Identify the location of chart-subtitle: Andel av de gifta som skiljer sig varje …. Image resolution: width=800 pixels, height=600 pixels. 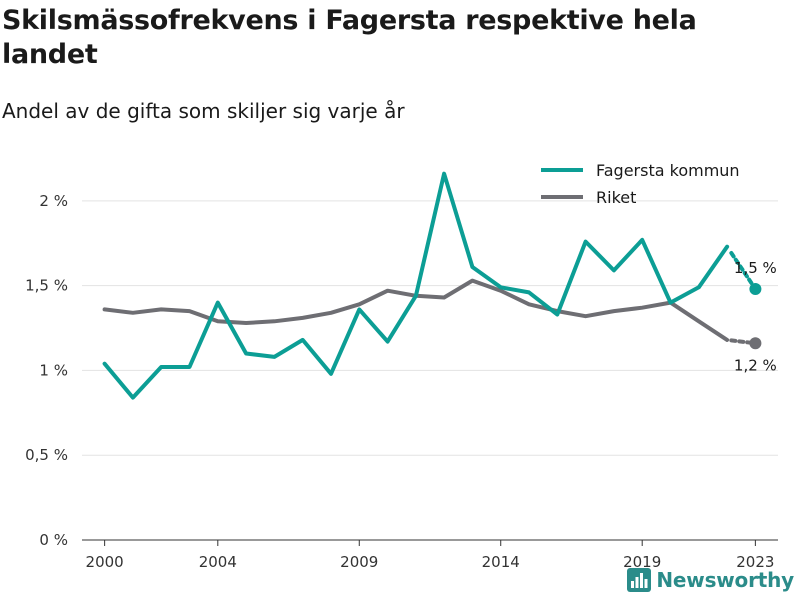
(203, 111).